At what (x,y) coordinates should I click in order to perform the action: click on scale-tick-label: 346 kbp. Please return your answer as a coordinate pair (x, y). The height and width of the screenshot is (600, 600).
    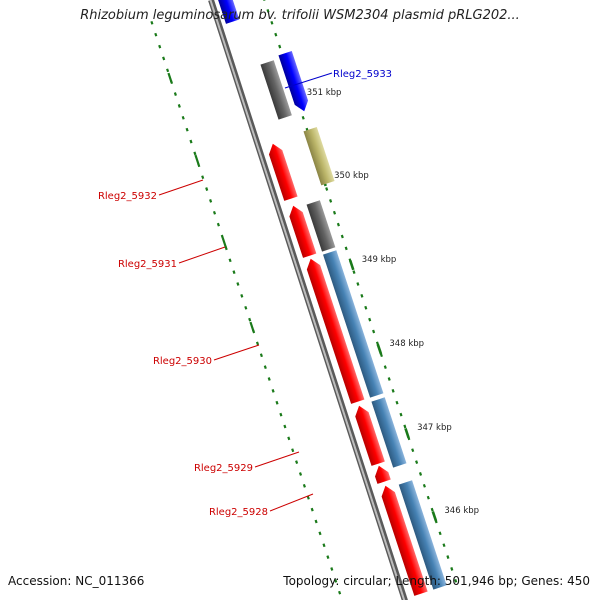
    Looking at the image, I should click on (461, 511).